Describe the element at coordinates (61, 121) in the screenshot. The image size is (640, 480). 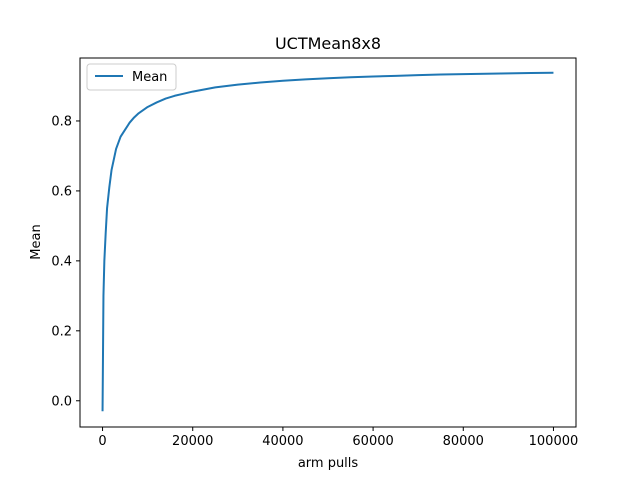
I see `y-tick-label: 0.8` at that location.